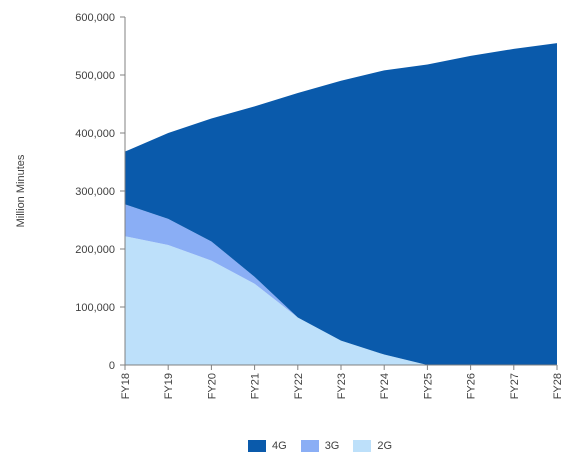 The image size is (578, 459). Describe the element at coordinates (95, 308) in the screenshot. I see `y-tick-label: 100,000` at that location.